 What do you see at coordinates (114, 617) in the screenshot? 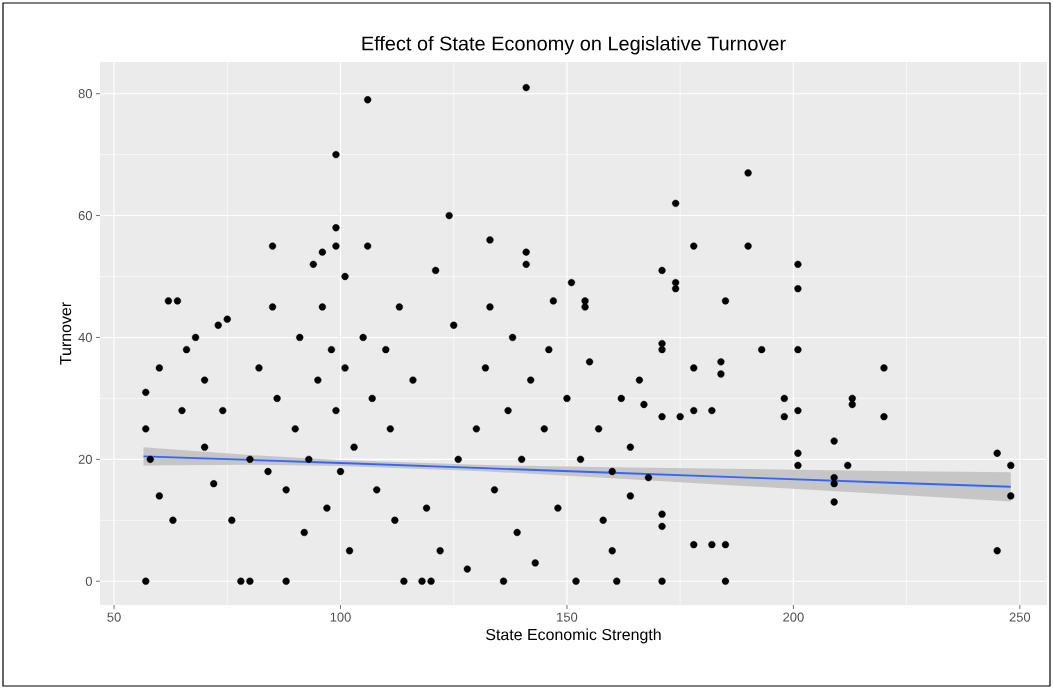
I see `x-tick-label: 50` at bounding box center [114, 617].